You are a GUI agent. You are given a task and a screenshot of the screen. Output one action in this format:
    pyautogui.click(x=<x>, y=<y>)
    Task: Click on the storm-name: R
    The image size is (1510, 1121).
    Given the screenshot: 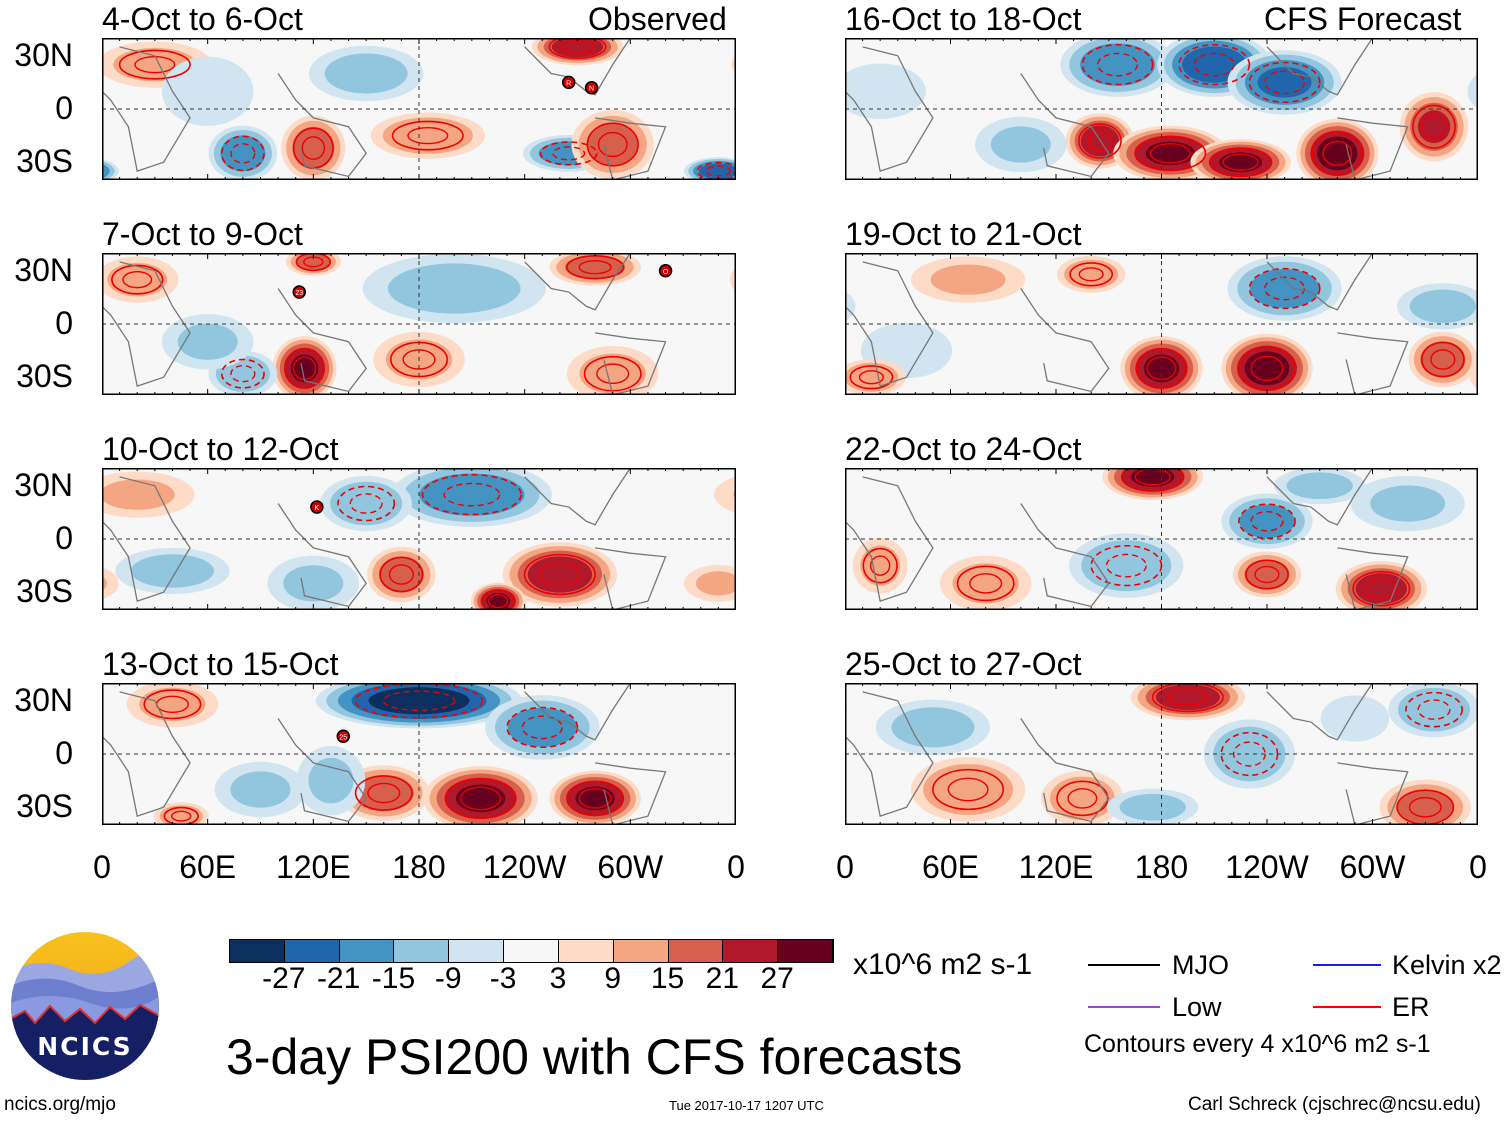 What is the action you would take?
    pyautogui.click(x=568, y=83)
    